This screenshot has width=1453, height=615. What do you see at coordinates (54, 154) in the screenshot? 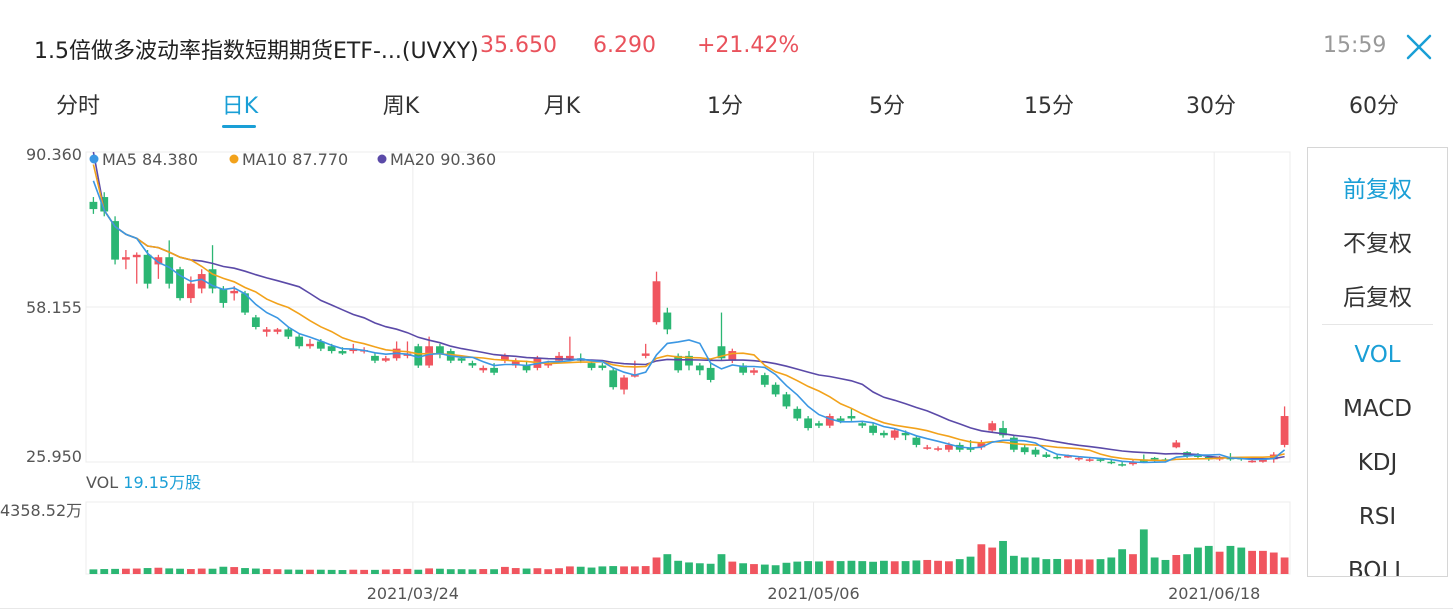
I see `price-axis-top-label: 90.360` at bounding box center [54, 154].